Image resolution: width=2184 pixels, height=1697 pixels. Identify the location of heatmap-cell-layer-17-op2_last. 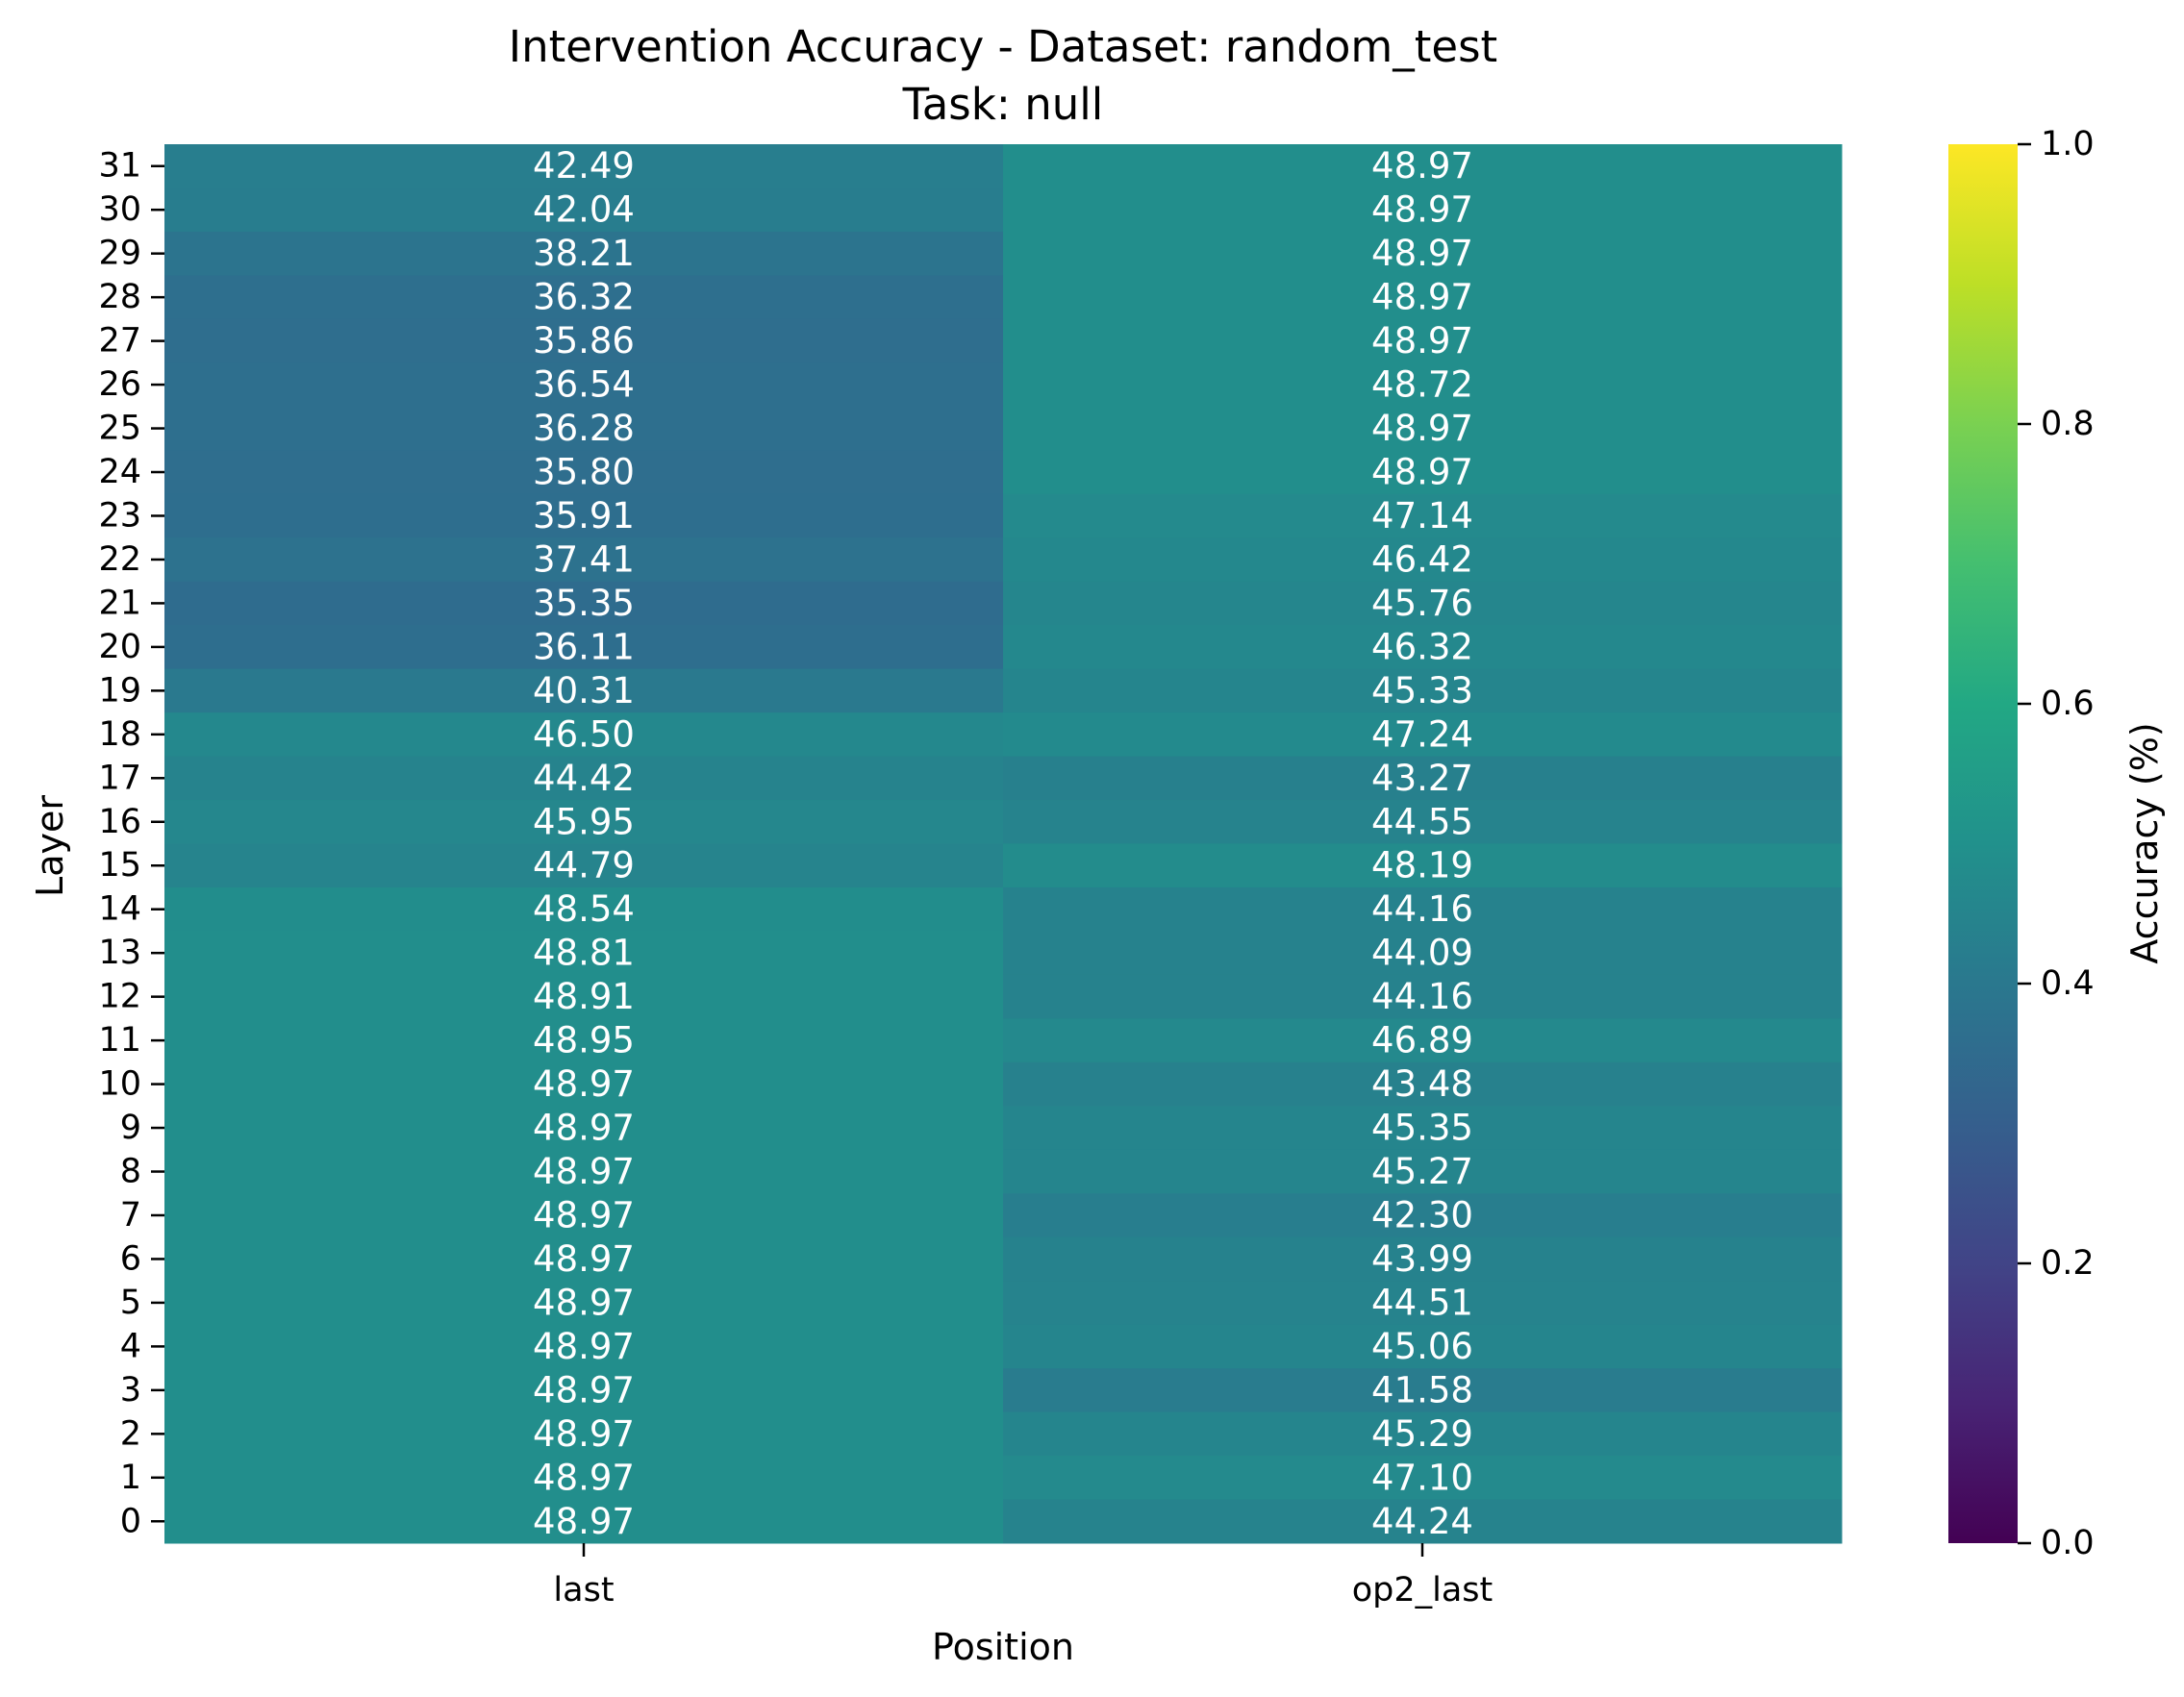
(1423, 778).